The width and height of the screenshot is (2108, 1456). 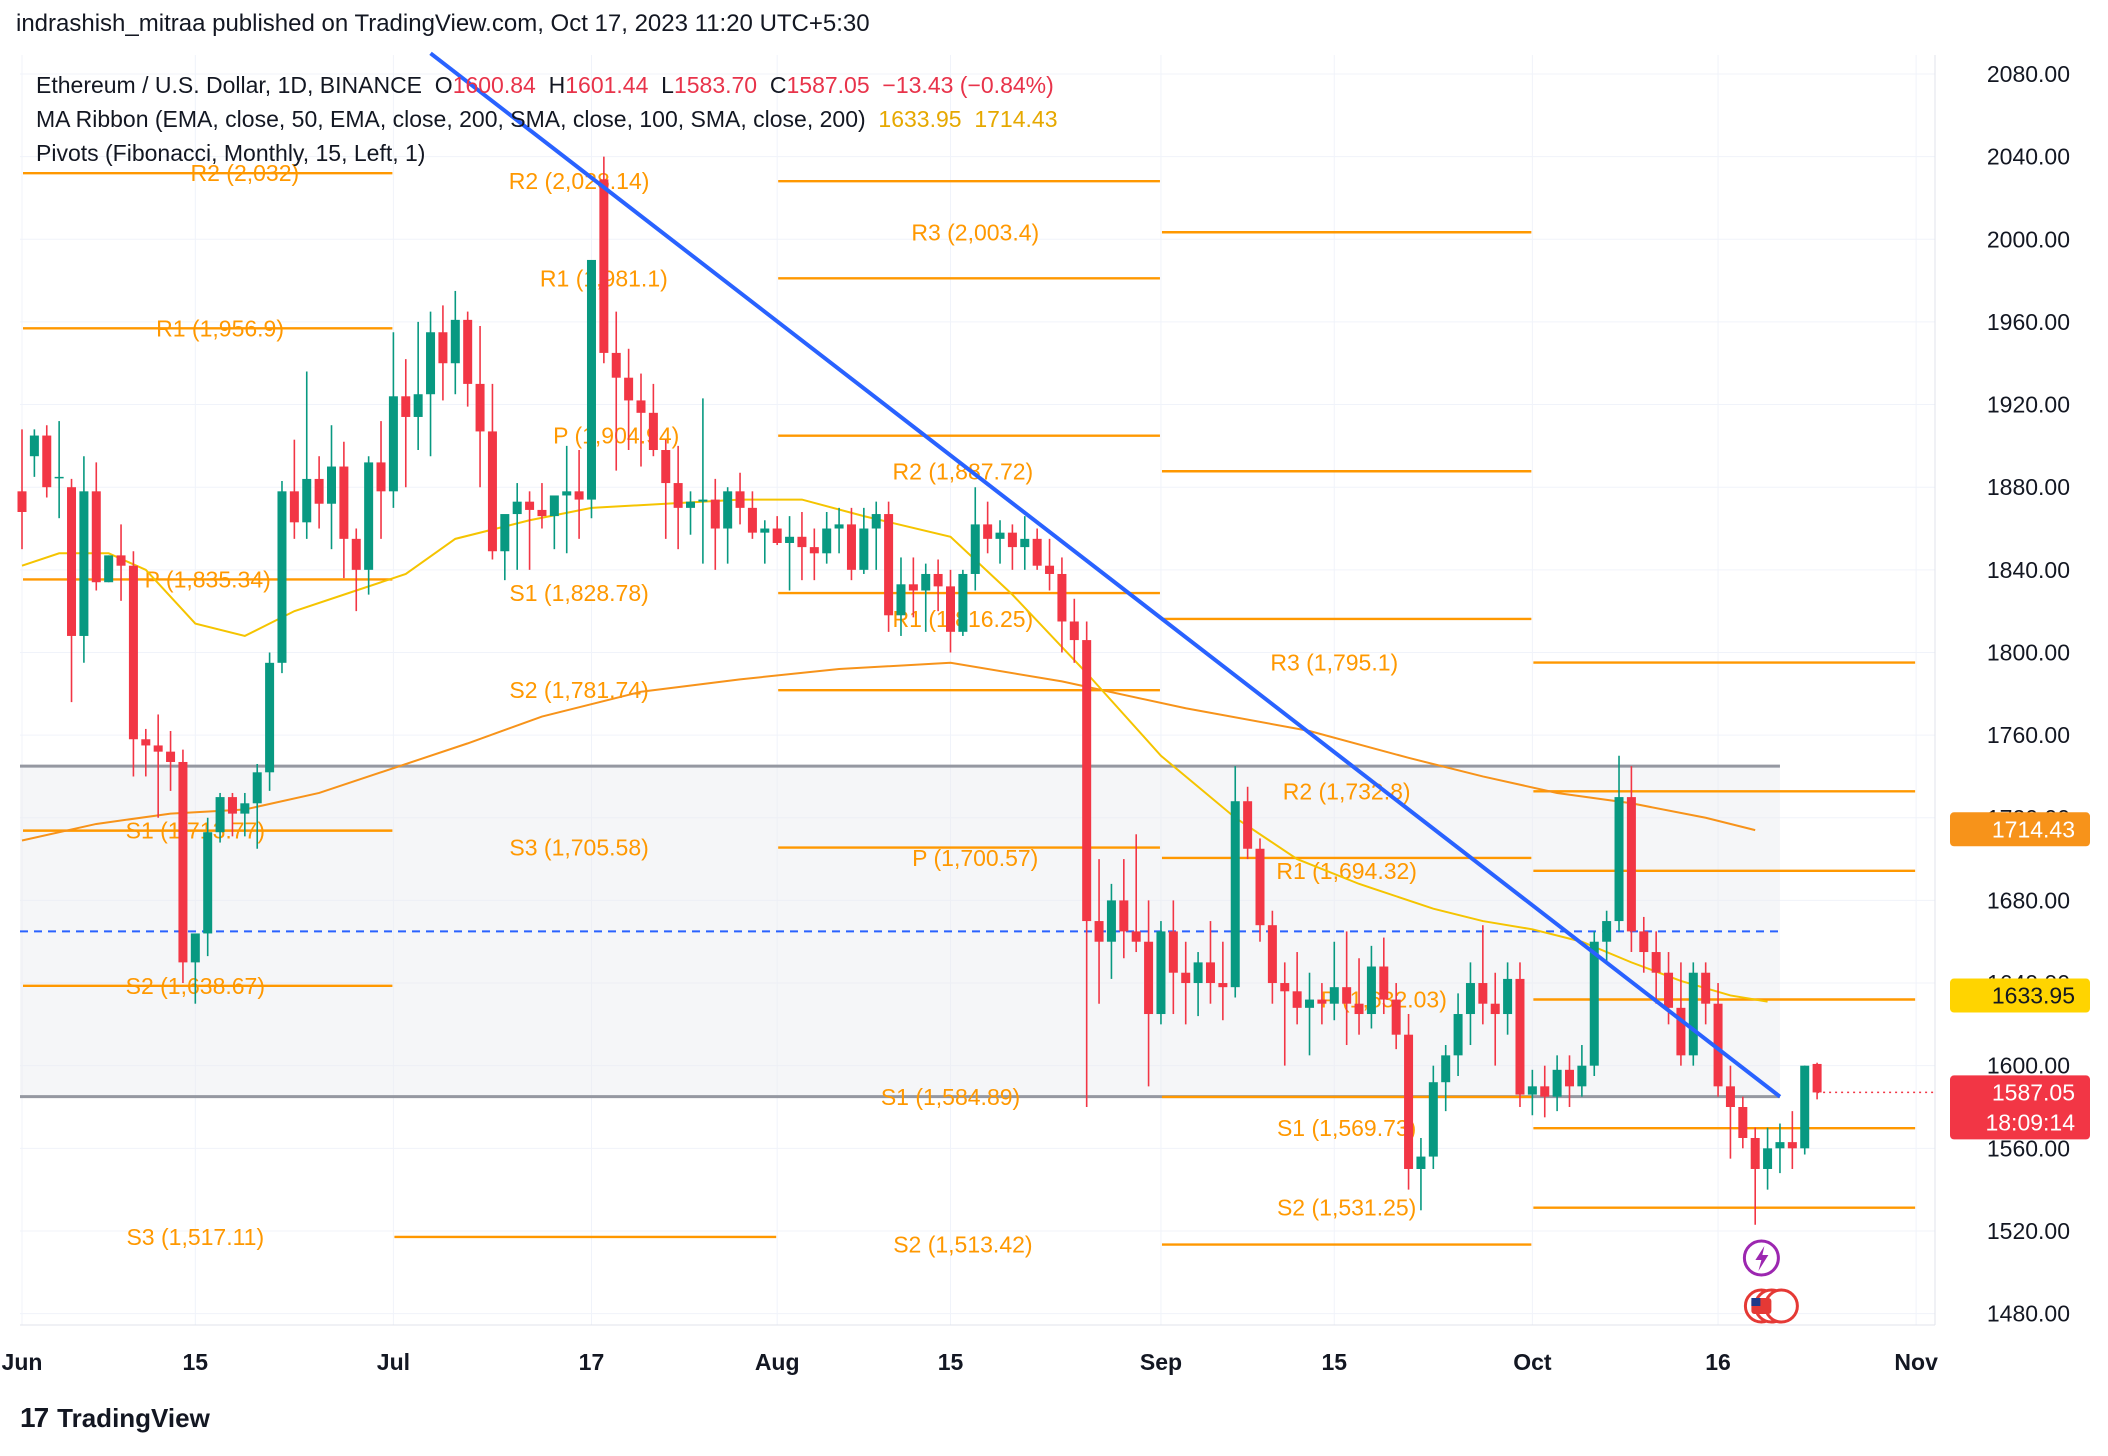 What do you see at coordinates (2028, 239) in the screenshot?
I see `price-tick-label: 2000.00` at bounding box center [2028, 239].